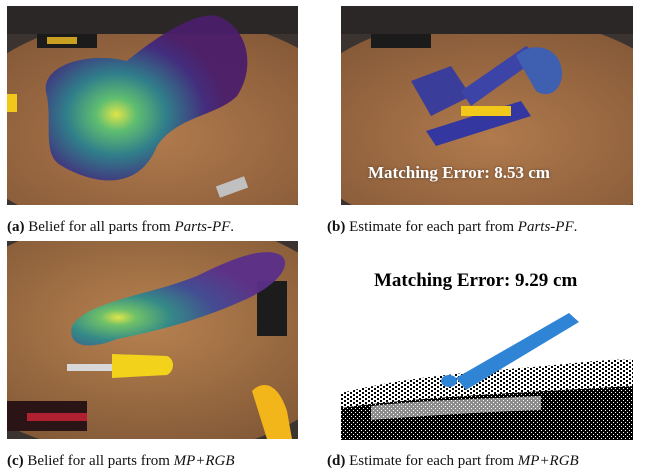  Describe the element at coordinates (202, 227) in the screenshot. I see `caption-a-method: Parts-PF` at that location.